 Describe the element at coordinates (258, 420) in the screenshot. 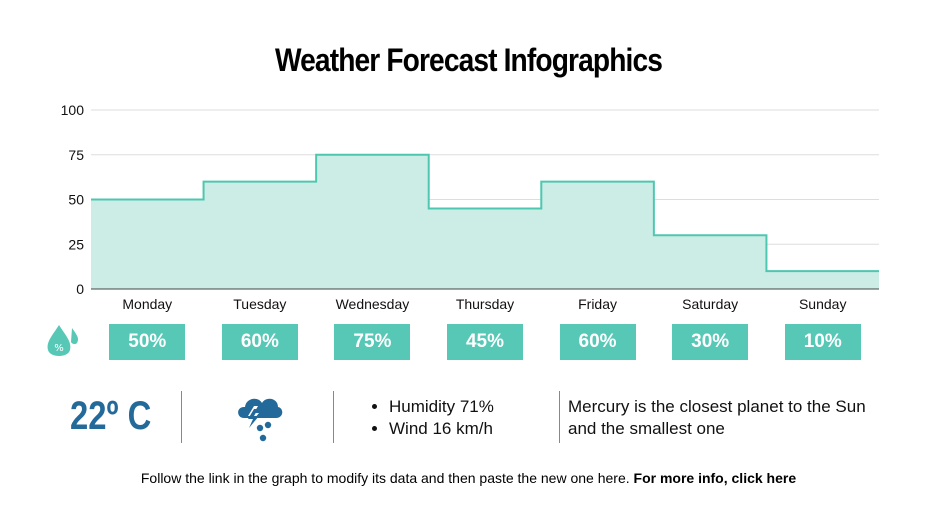

I see `thunderstorm-icon` at that location.